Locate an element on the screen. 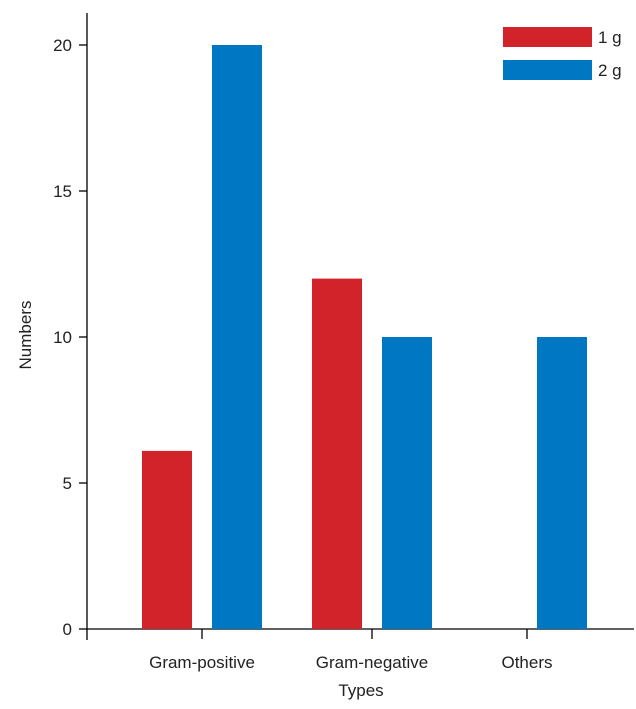  y-tick-label-1: 5 is located at coordinates (67, 483).